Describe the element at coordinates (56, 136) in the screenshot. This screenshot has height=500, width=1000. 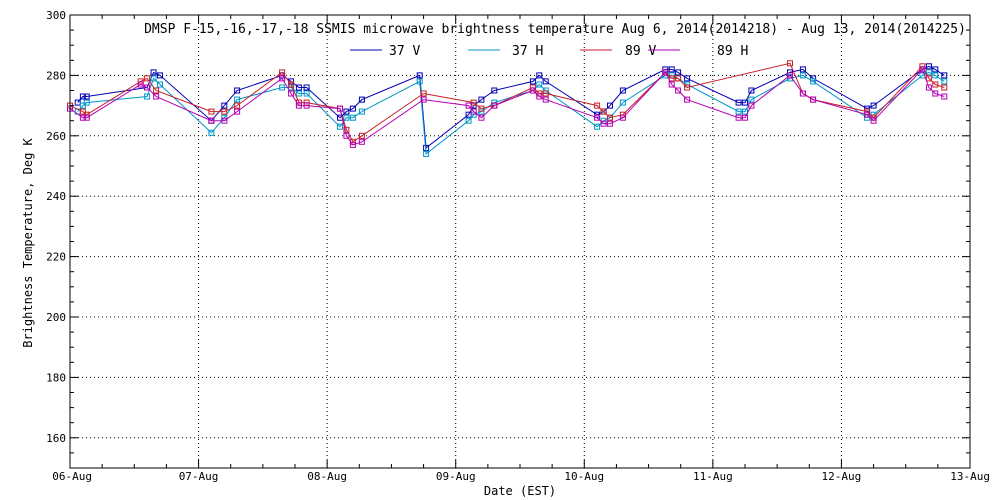
I see `y-tick-label-260: 260` at that location.